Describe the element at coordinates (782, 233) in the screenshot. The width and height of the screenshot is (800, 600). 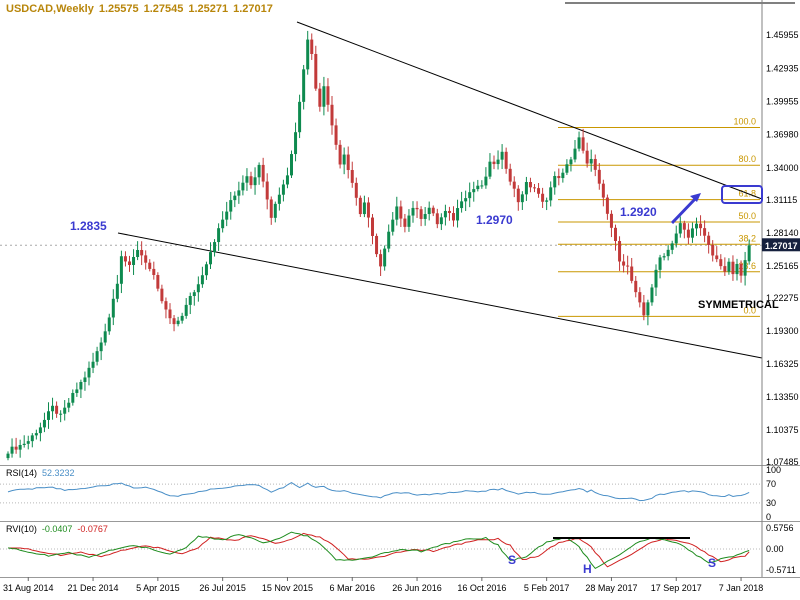
I see `y-axis-tick: 1.28140` at that location.